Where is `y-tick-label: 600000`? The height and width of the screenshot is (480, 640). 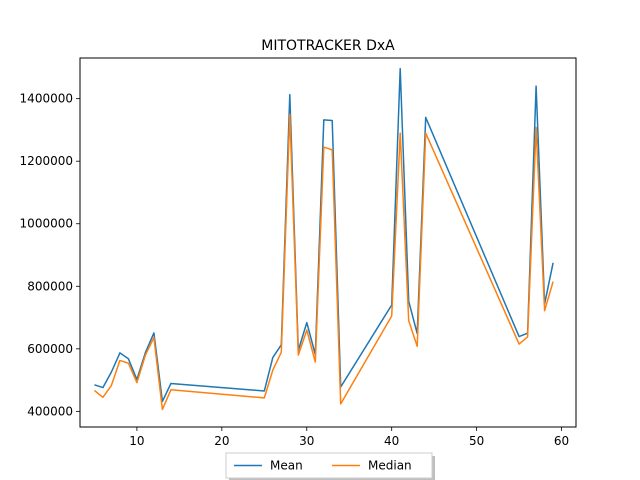
y-tick-label: 600000 is located at coordinates (50, 349).